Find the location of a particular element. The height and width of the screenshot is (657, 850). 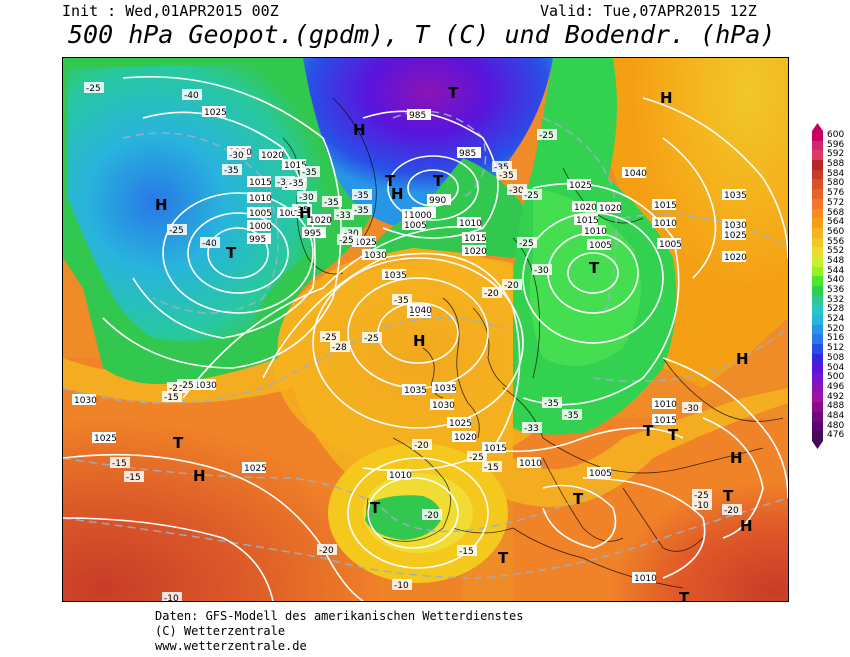

legend-row: 572 is located at coordinates (831, 203).